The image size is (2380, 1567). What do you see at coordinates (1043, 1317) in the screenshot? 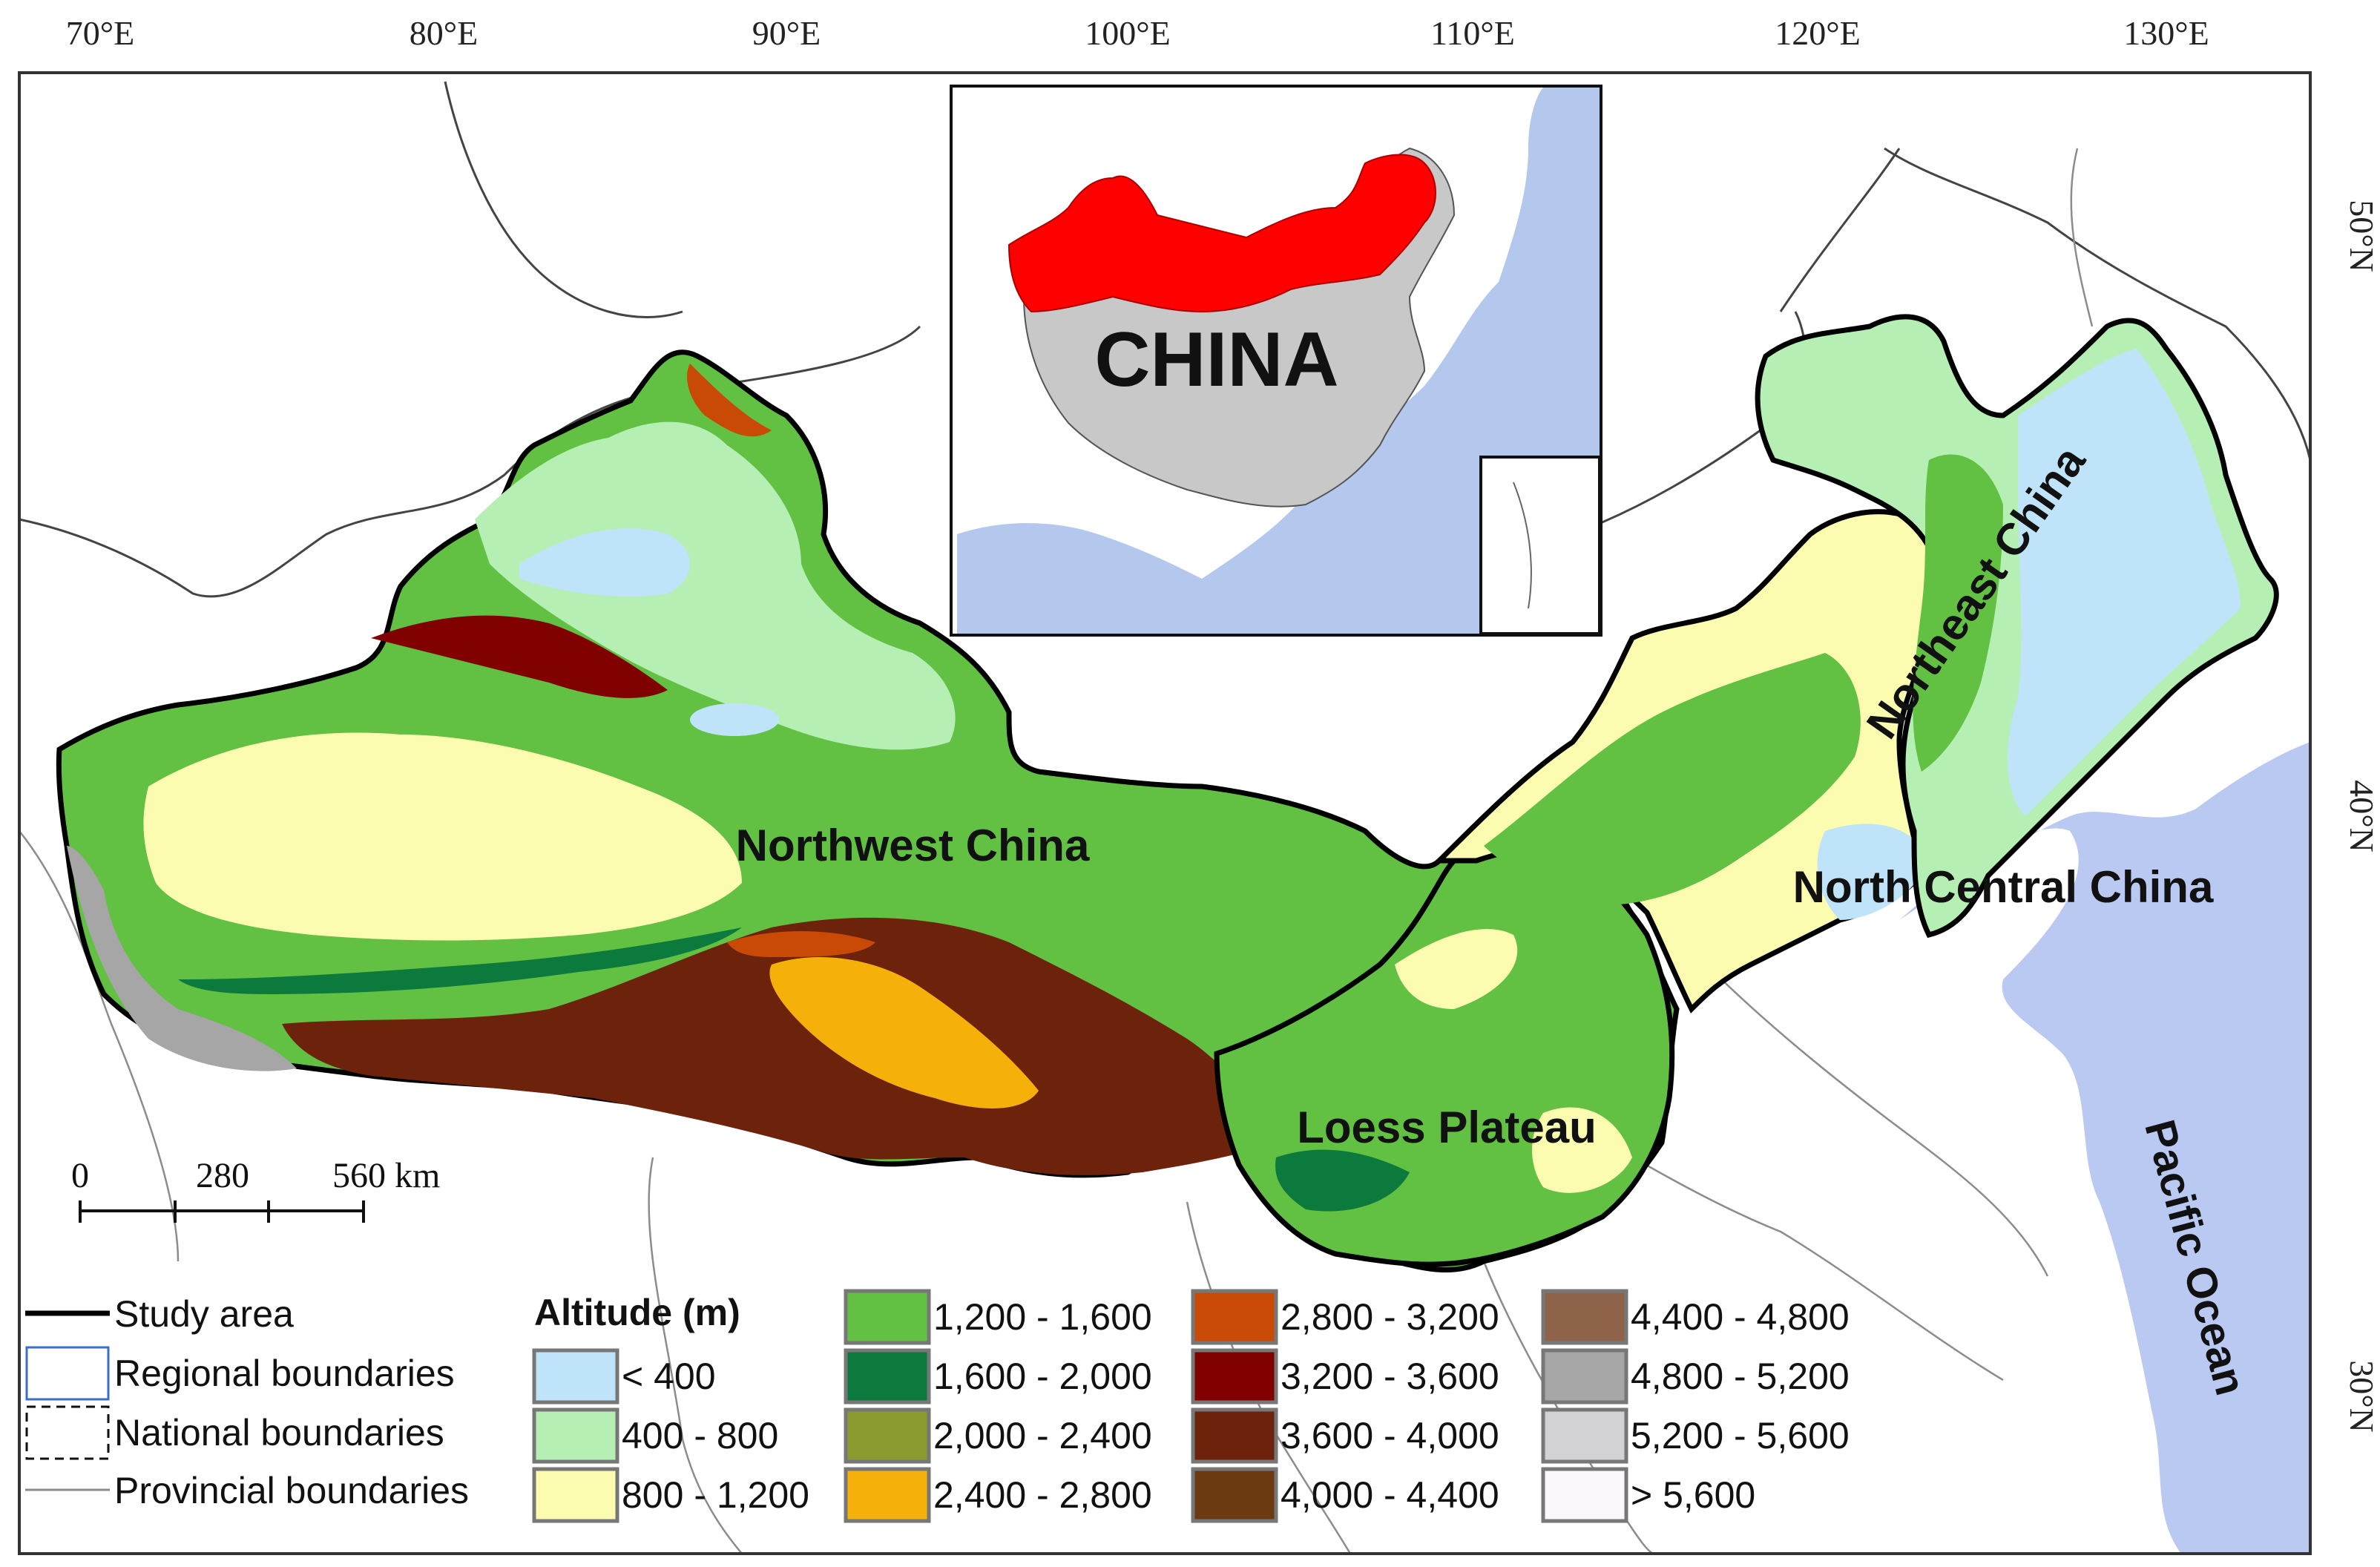
I see `legend-altitude-label-3: 1,200 - 1,600` at bounding box center [1043, 1317].